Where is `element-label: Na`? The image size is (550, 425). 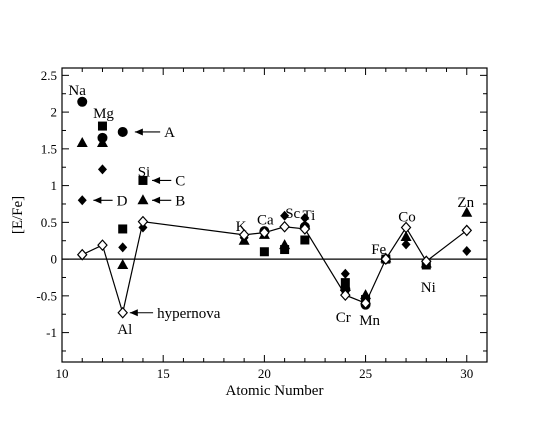 element-label: Na is located at coordinates (77, 91).